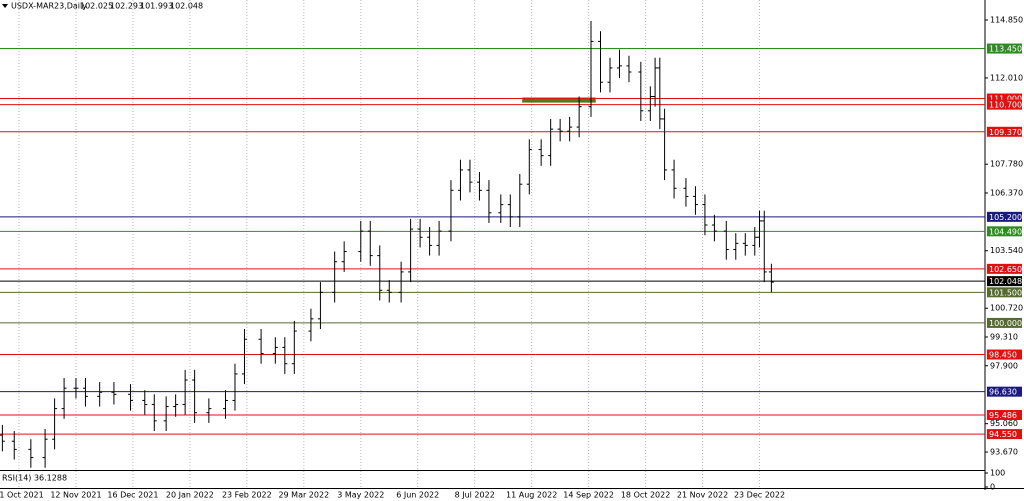 The width and height of the screenshot is (1024, 501). I want to click on level-label: 94.550, so click(1003, 434).